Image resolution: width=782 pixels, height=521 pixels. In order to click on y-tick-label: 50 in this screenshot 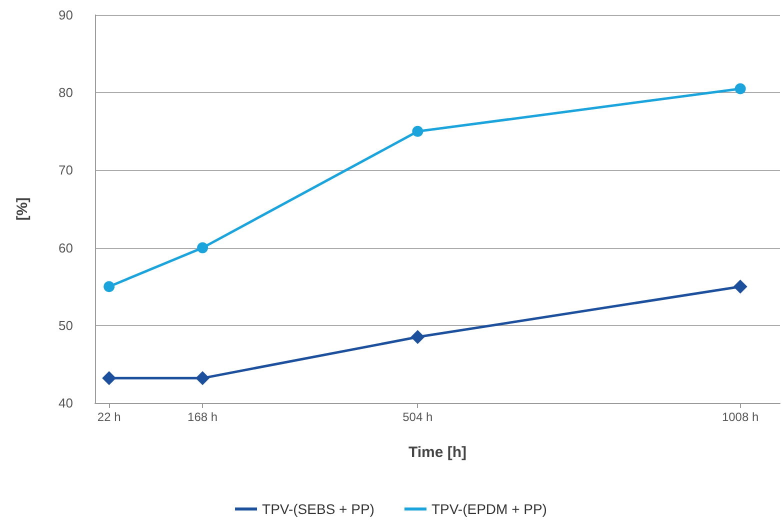, I will do `click(65, 325)`.